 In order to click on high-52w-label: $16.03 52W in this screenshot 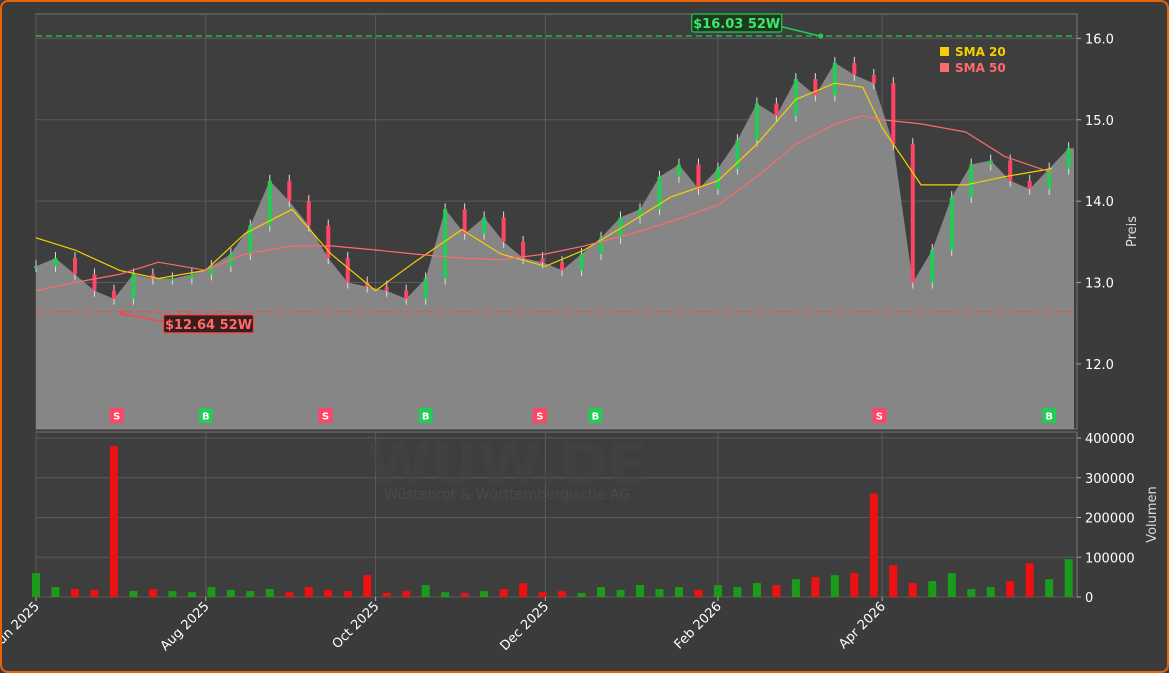, I will do `click(736, 24)`.